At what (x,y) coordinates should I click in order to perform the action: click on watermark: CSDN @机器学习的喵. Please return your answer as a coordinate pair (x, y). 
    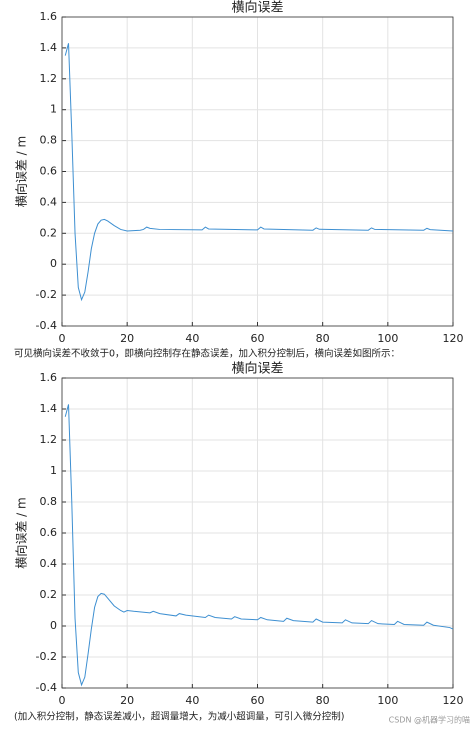
    Looking at the image, I should click on (429, 720).